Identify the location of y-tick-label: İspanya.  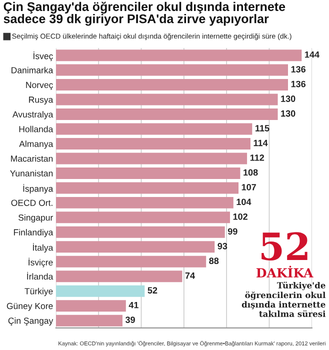
(38, 189).